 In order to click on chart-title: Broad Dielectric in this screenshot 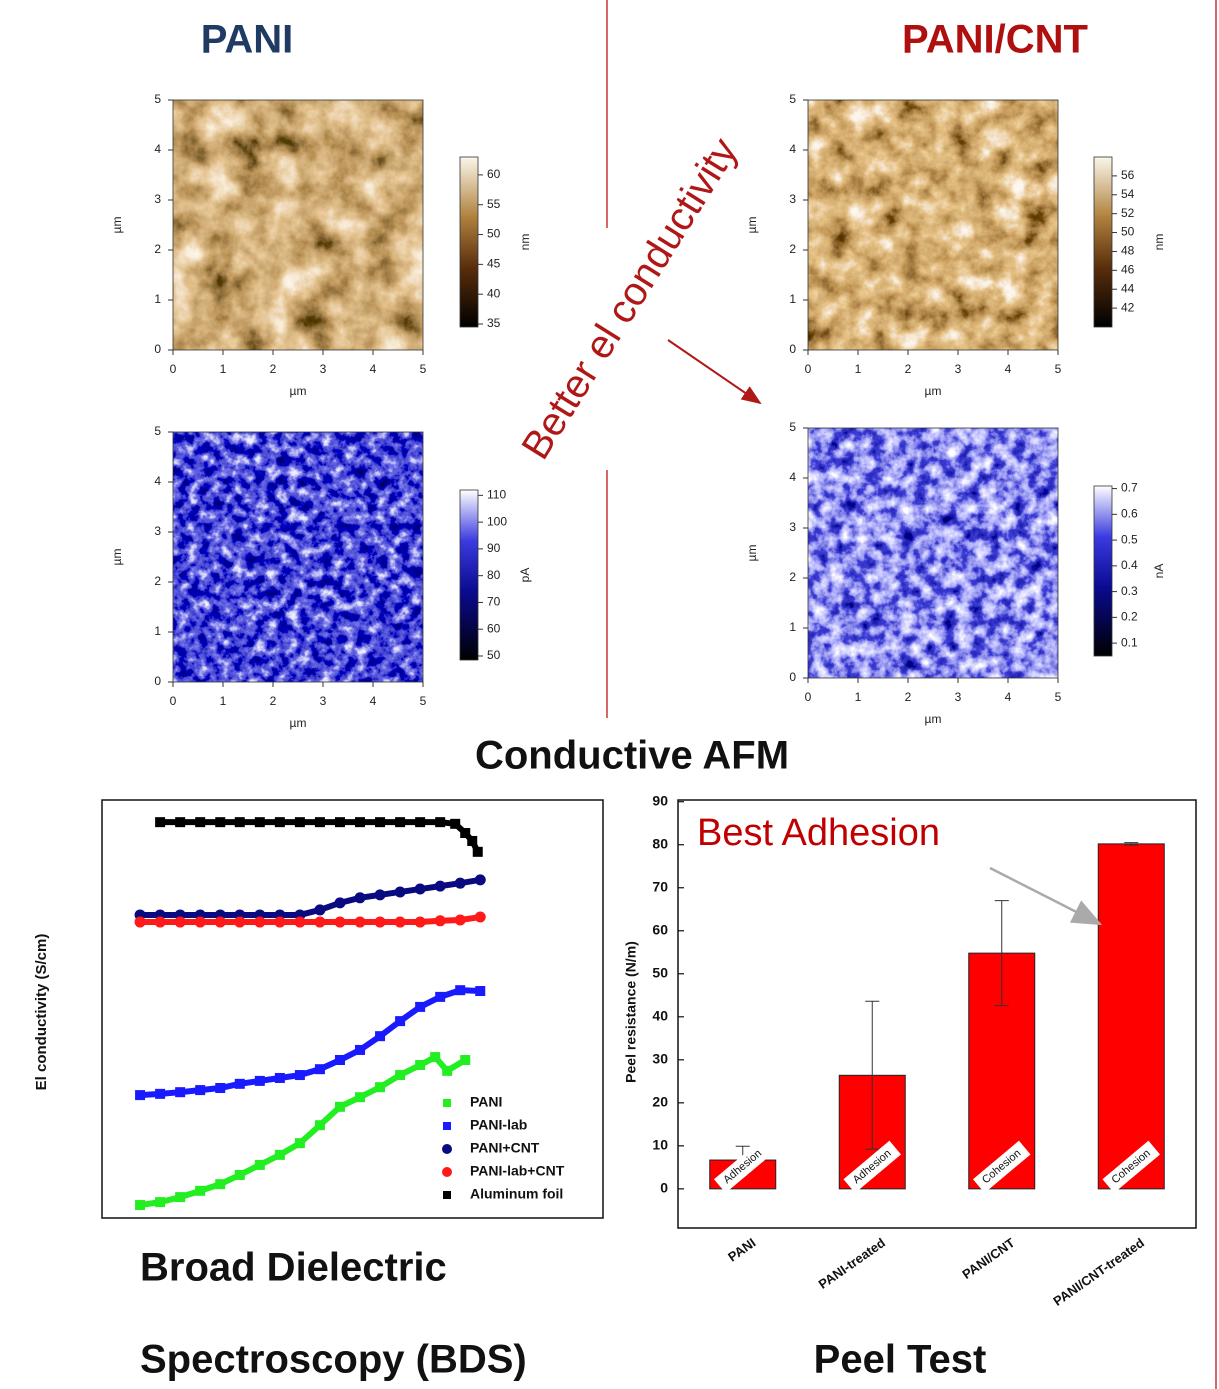, I will do `click(293, 1268)`.